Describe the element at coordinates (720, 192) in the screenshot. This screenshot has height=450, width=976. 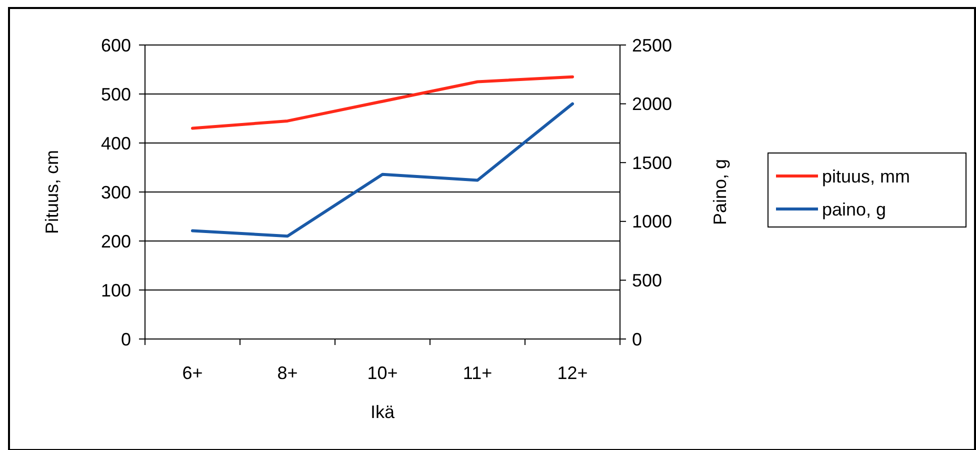
I see `y2-axis-title: Paino, g` at that location.